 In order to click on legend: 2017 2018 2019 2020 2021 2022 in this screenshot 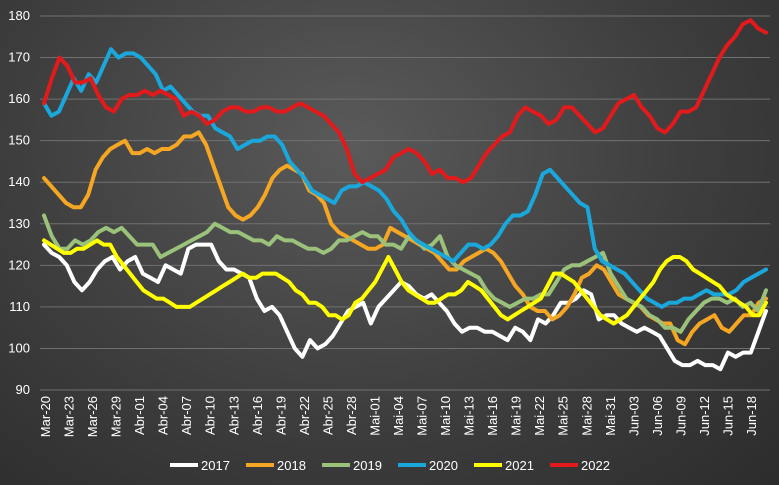, I will do `click(390, 465)`.